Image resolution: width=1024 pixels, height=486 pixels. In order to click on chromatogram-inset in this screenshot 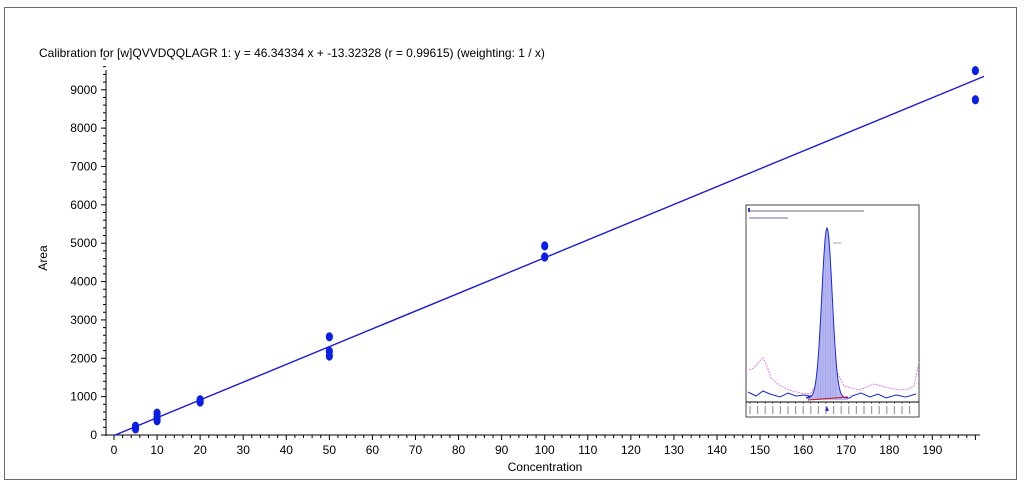, I will do `click(832, 311)`.